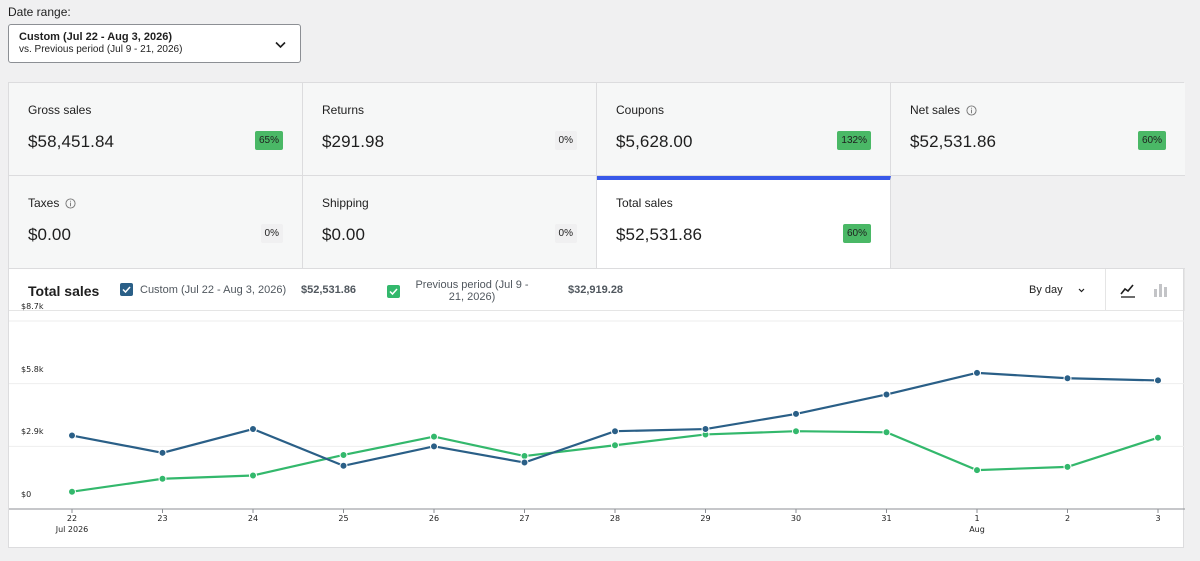 This screenshot has width=1200, height=561. I want to click on card-value: $5,628.00, so click(654, 141).